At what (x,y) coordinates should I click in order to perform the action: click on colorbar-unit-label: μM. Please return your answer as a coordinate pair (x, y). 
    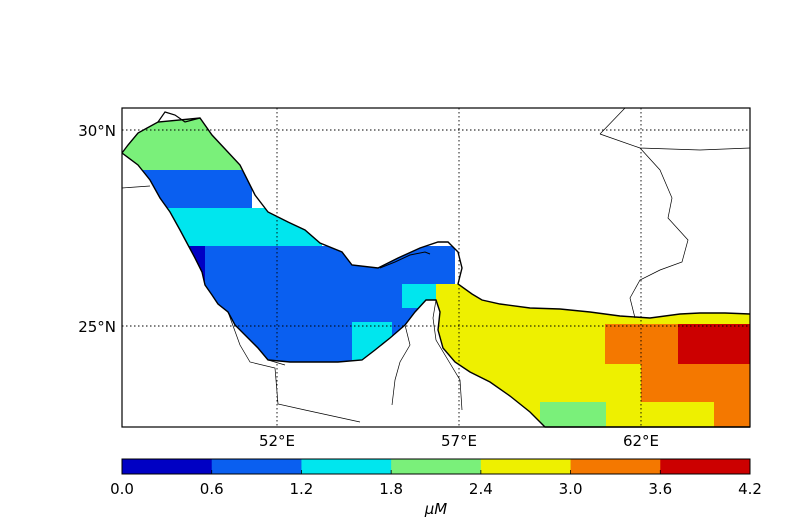
    Looking at the image, I should click on (436, 509).